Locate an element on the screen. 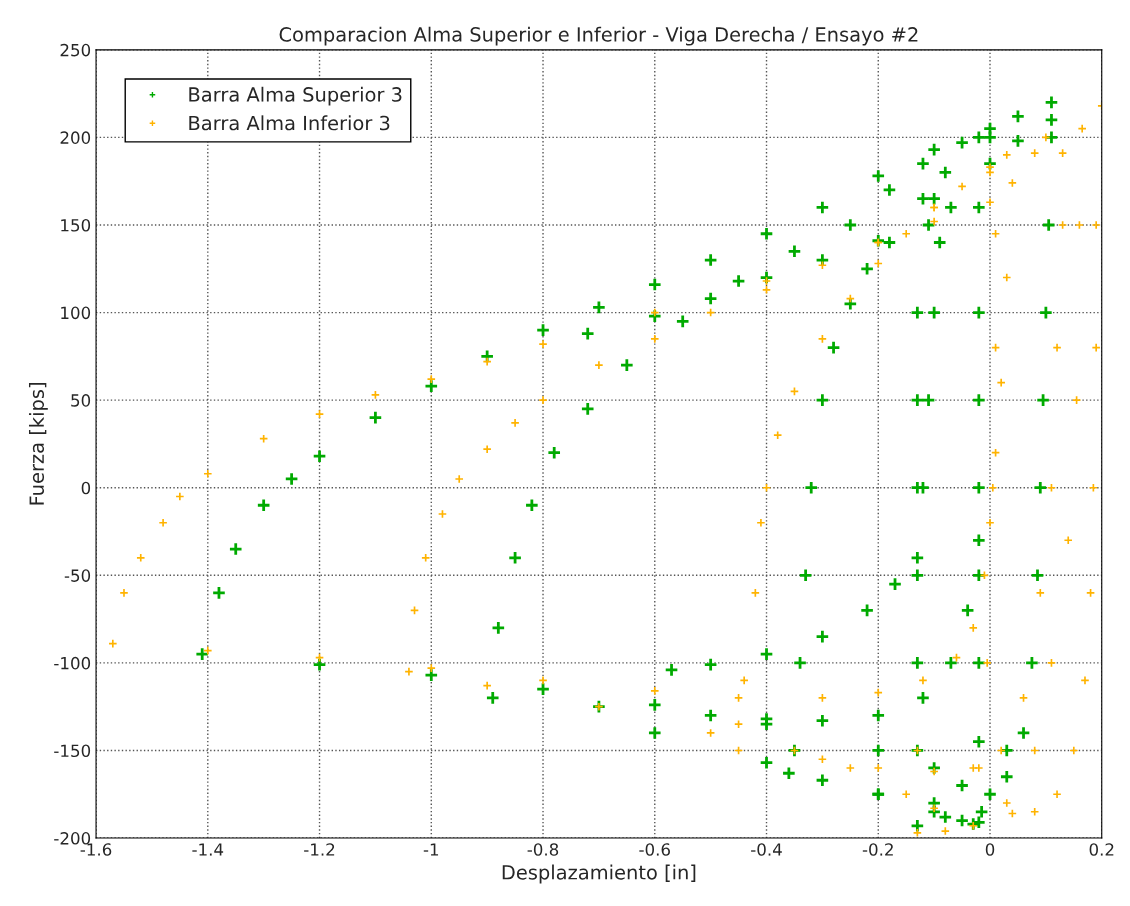 Image resolution: width=1130 pixels, height=906 pixels. y-tick-label: -200 is located at coordinates (72, 838).